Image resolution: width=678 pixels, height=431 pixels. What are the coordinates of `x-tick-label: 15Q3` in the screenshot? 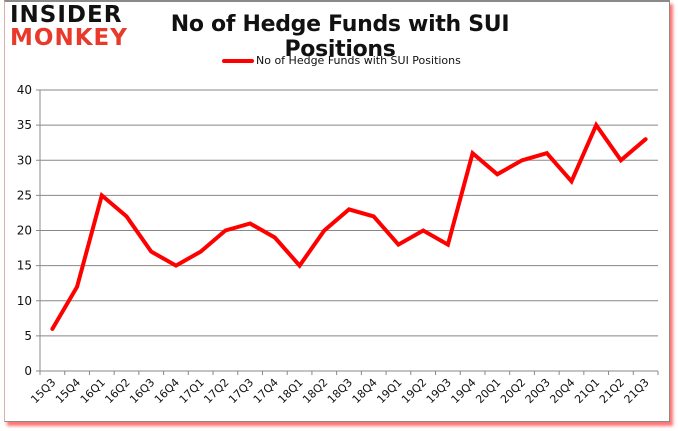 It's located at (43, 391).